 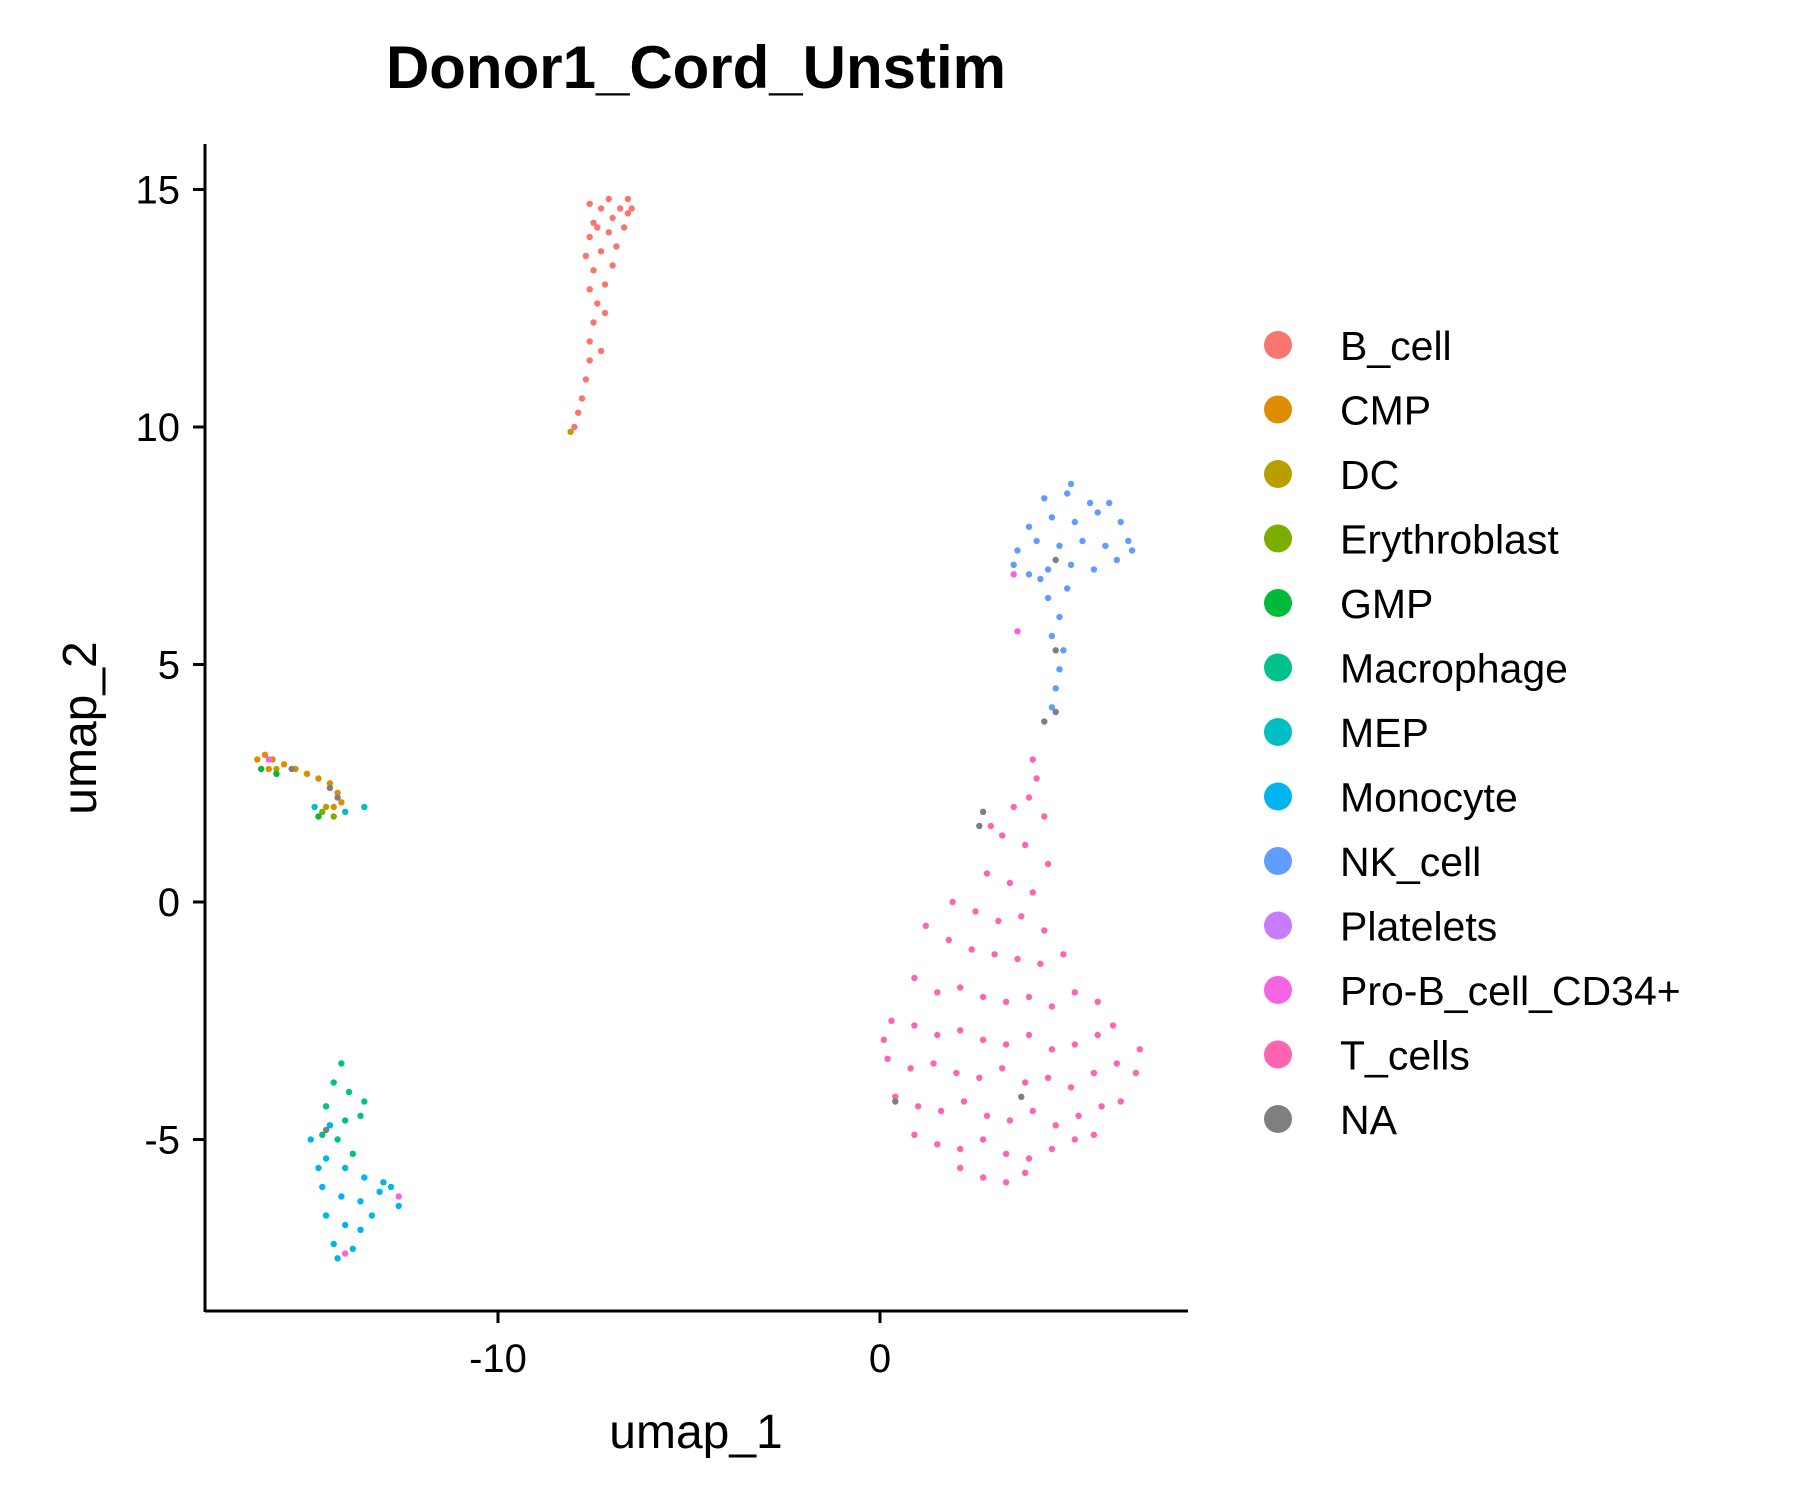 I want to click on legend-entry: NA, so click(x=1331, y=1120).